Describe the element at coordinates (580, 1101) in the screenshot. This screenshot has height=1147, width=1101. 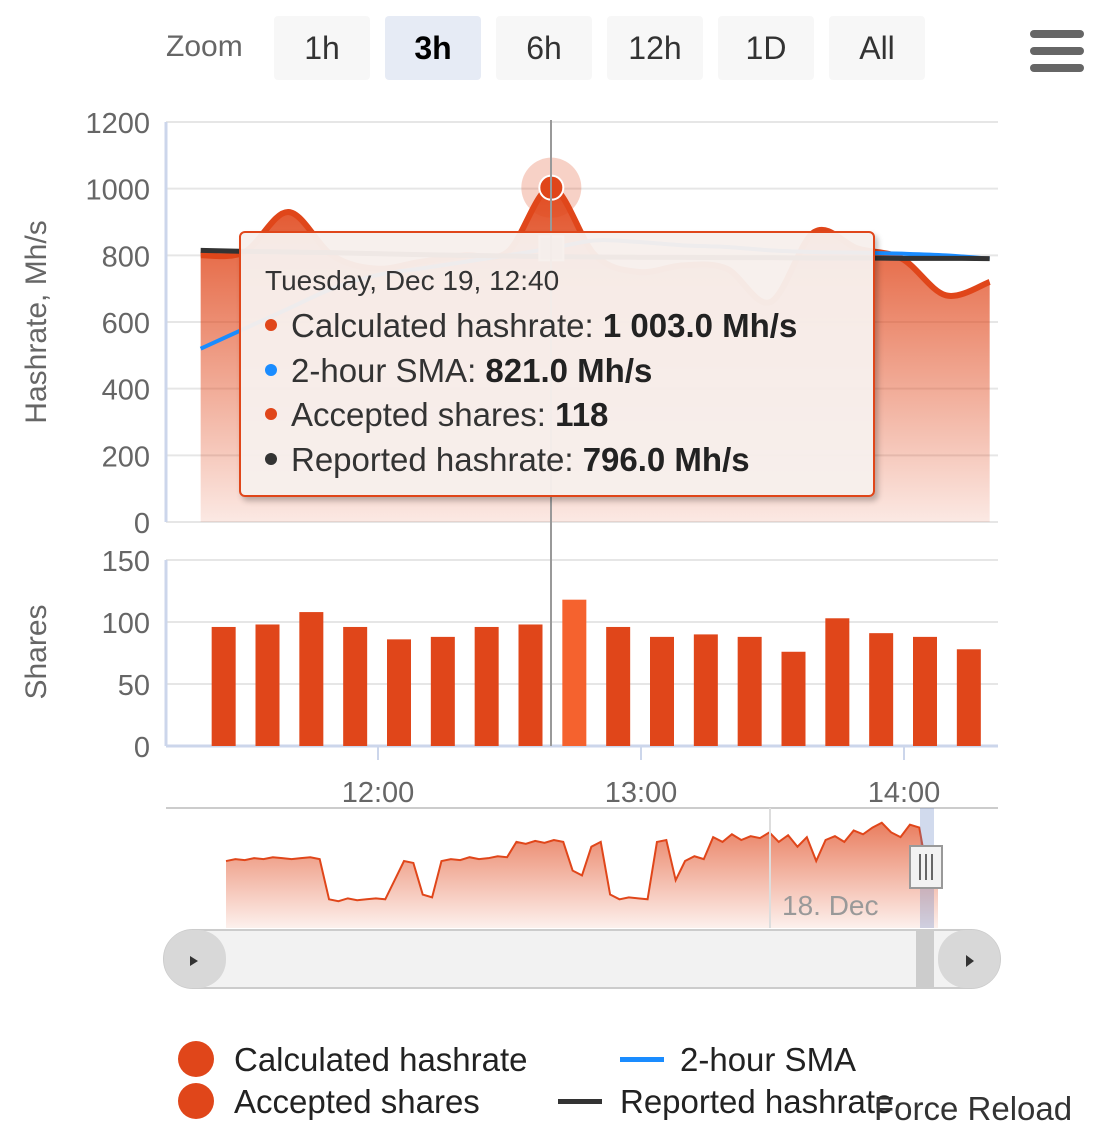
I see `legend-reported-icon` at that location.